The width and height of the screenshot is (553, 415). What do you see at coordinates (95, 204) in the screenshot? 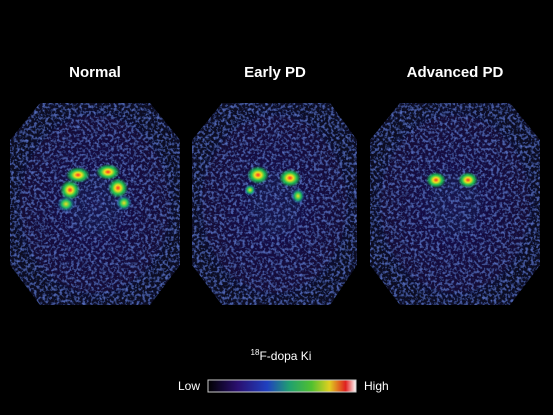
I see `scan-normal` at bounding box center [95, 204].